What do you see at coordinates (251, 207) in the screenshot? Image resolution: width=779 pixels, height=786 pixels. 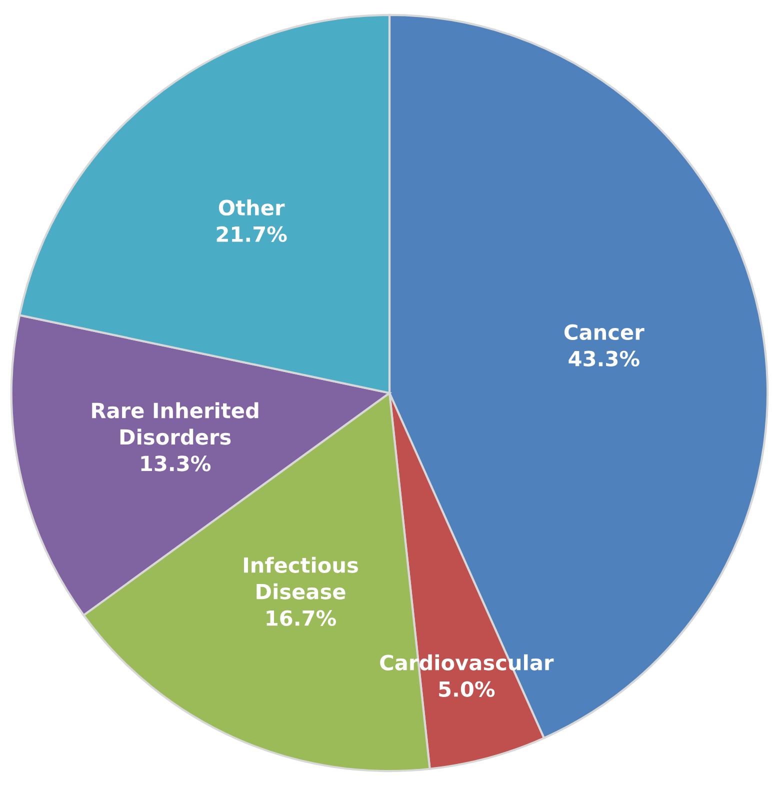 I see `slice-label: Other` at bounding box center [251, 207].